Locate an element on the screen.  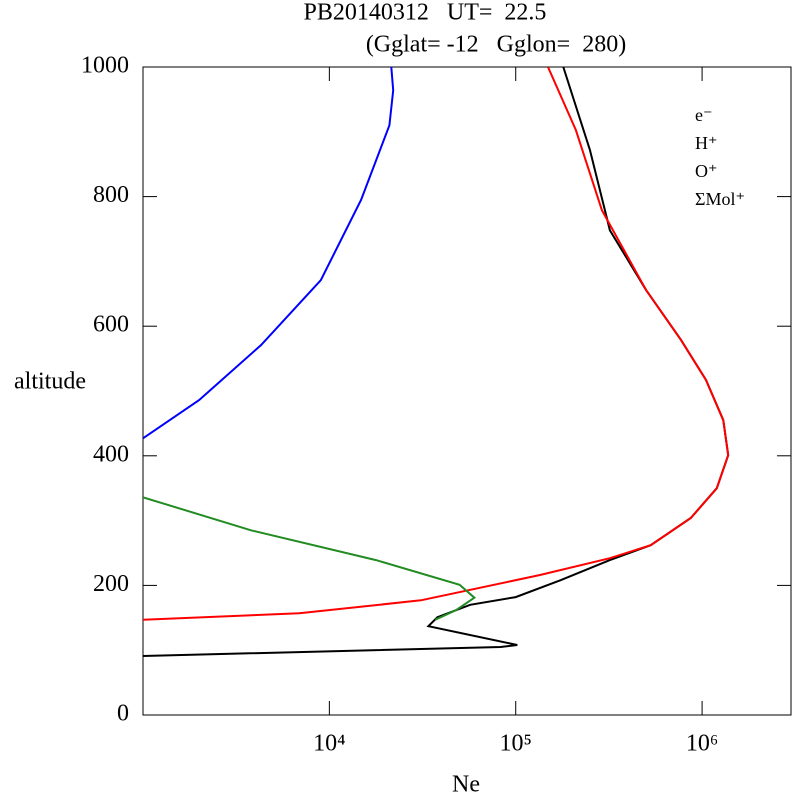
legend-entry: e⁻ is located at coordinates (704, 115).